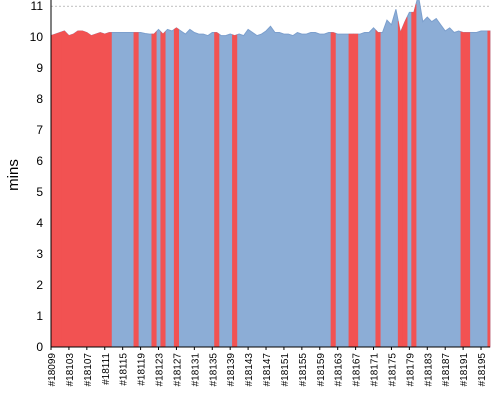  What do you see at coordinates (37, 6) in the screenshot?
I see `y-tick-label: 11` at bounding box center [37, 6].